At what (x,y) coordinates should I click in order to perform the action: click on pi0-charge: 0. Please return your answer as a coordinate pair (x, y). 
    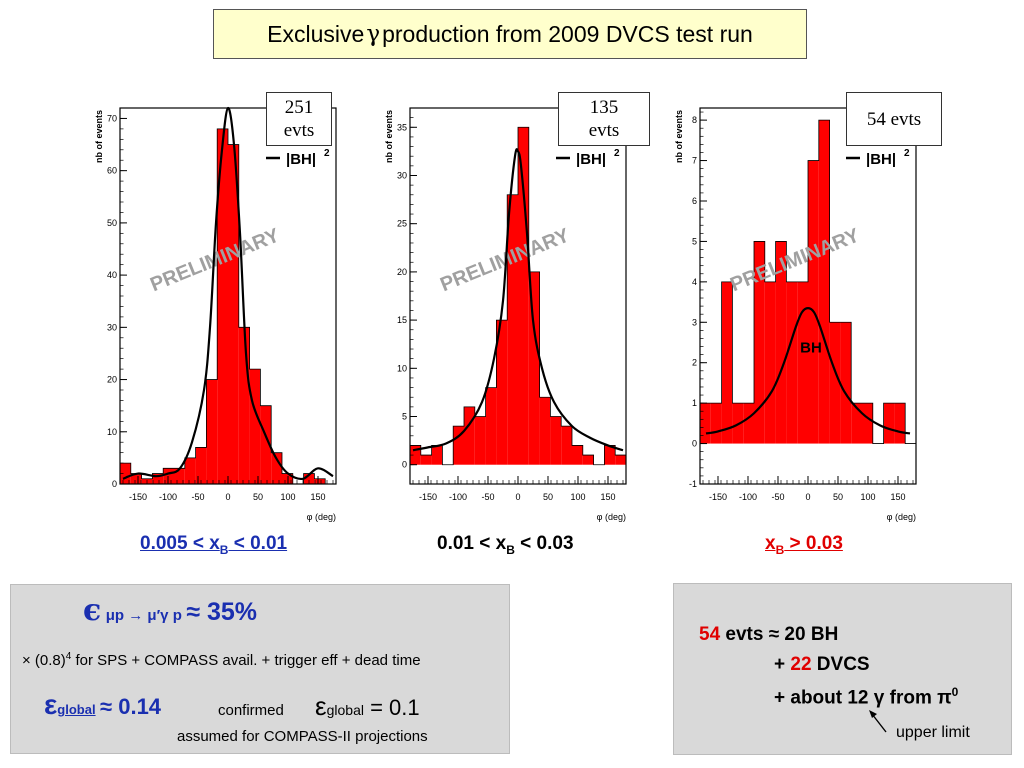
    Looking at the image, I should click on (955, 692).